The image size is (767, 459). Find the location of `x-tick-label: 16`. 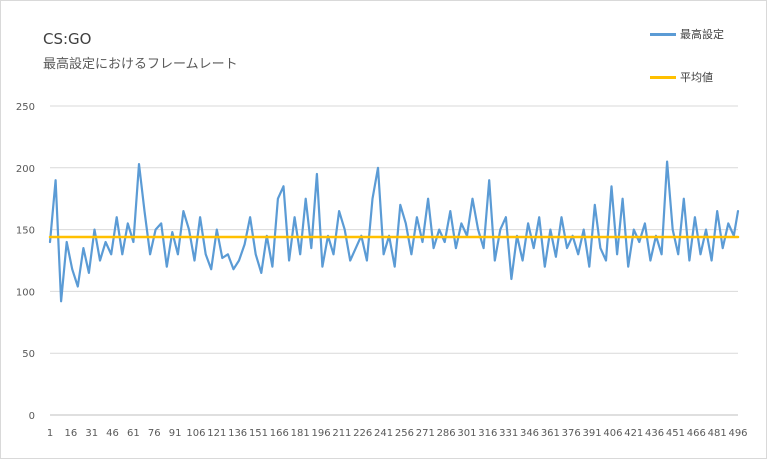

x-tick-label: 16 is located at coordinates (70, 433).